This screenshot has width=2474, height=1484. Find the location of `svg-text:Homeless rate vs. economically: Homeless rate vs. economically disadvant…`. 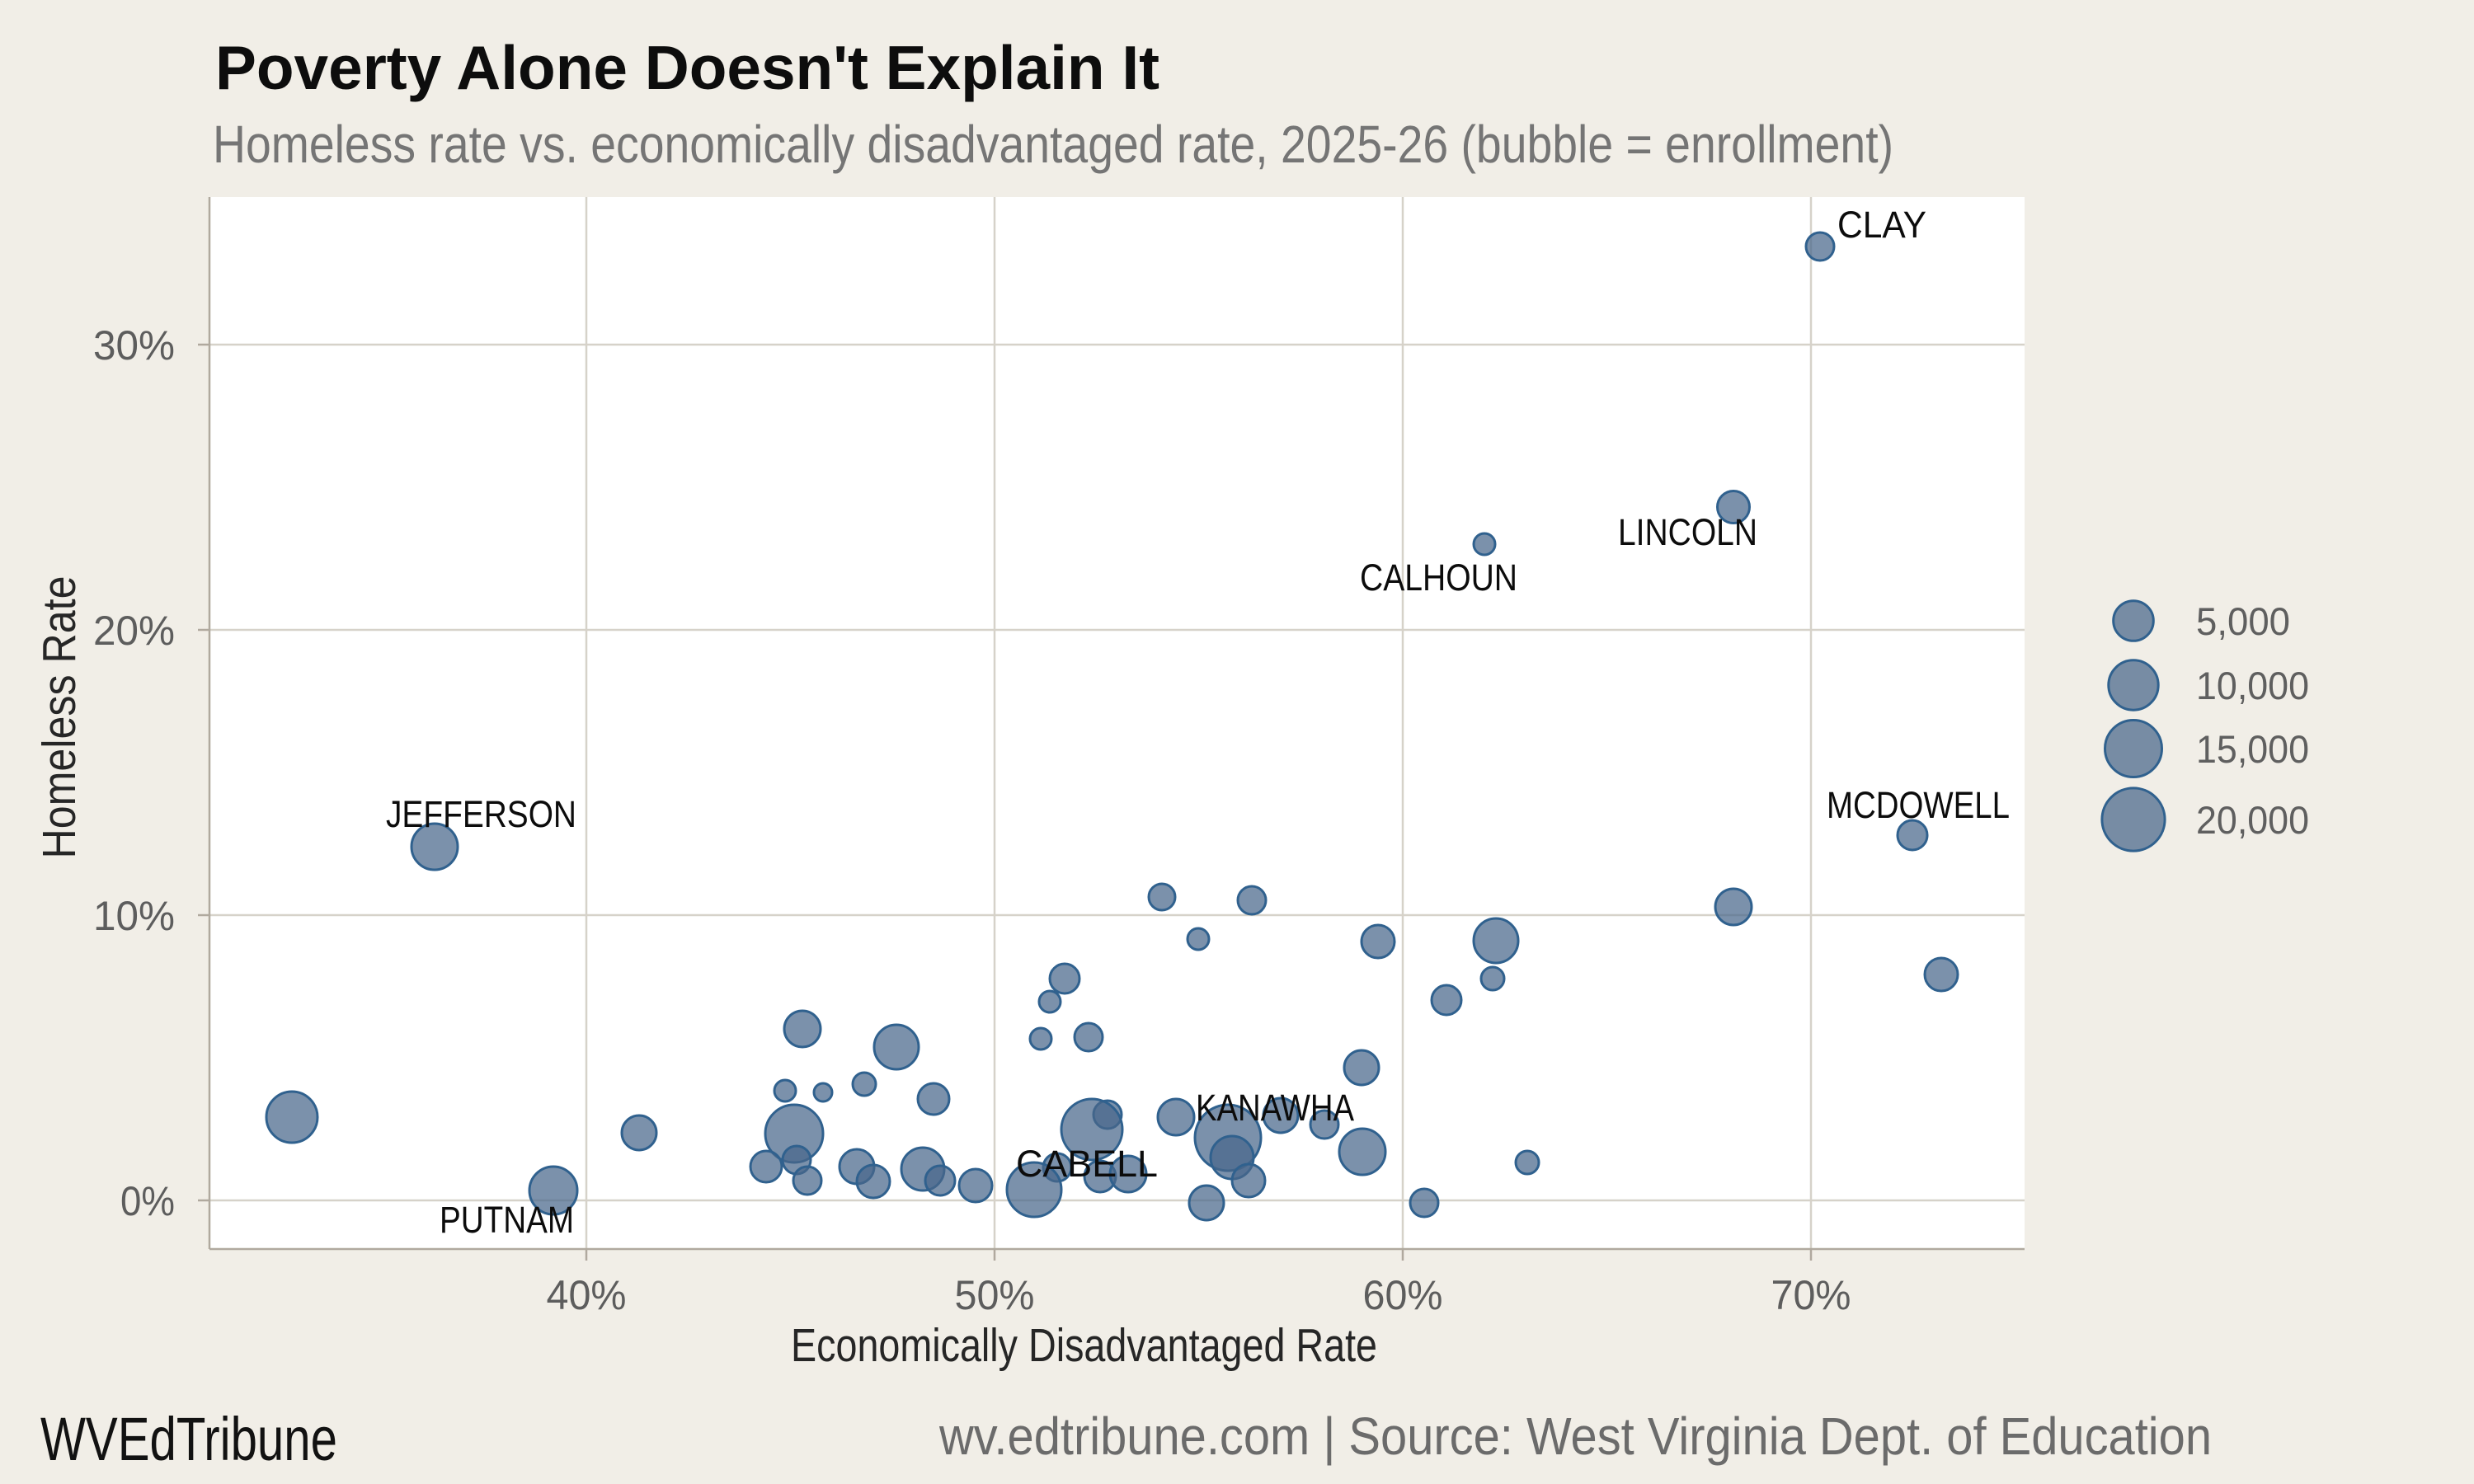

svg-text:Homeless rate vs. economically: Homeless rate vs. economically disadvant… is located at coordinates (1053, 144).